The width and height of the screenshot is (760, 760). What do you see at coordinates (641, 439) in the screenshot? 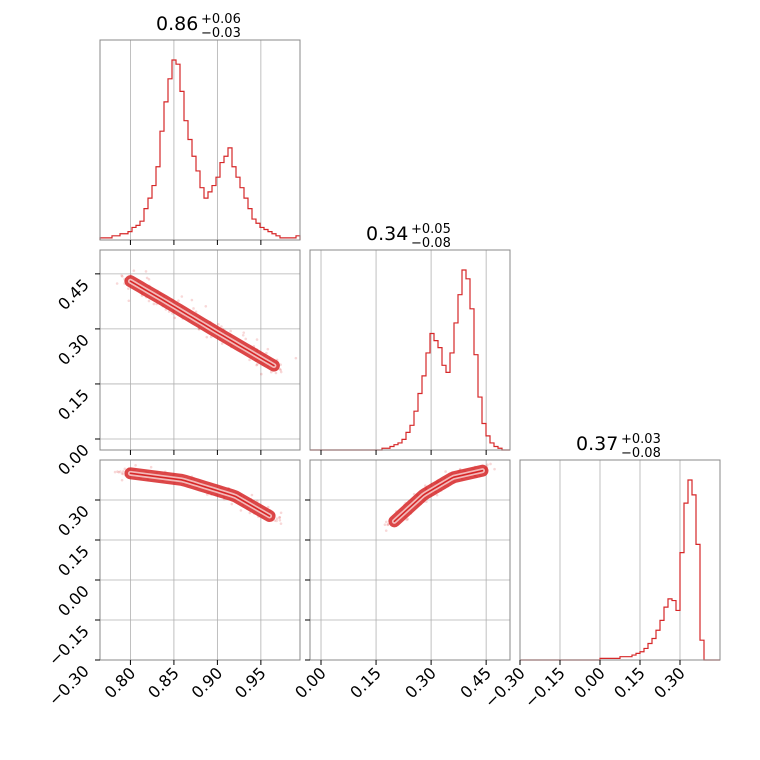
I see `panel-title-plus: +0.03` at bounding box center [641, 439].